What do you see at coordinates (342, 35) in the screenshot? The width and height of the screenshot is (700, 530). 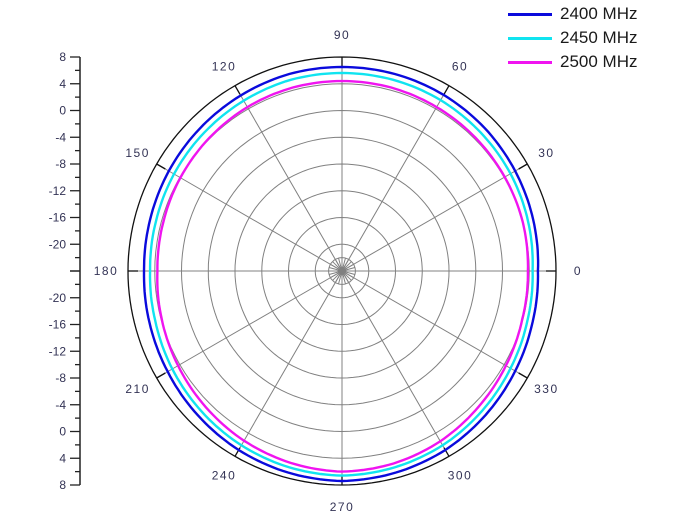 I see `angle-tick-label: 90` at bounding box center [342, 35].